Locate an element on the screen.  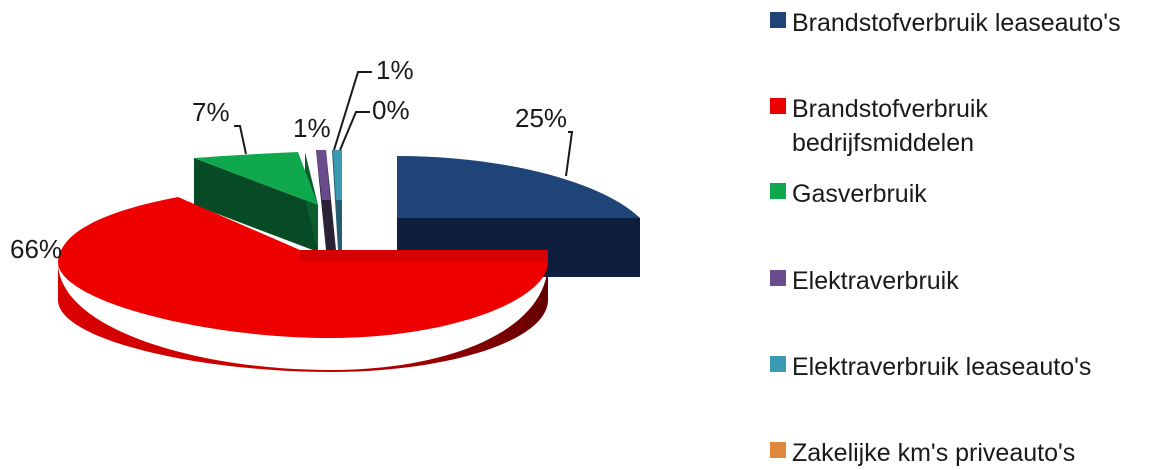
data-label-0: 0% is located at coordinates (391, 110).